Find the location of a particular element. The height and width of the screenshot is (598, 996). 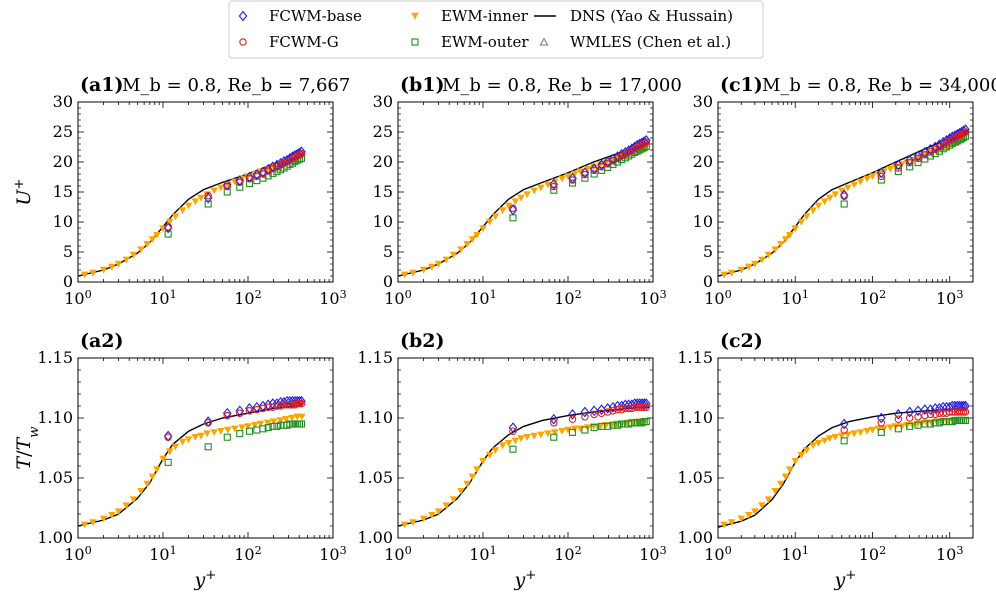

legend-swatch-ewm_outer is located at coordinates (415, 42).